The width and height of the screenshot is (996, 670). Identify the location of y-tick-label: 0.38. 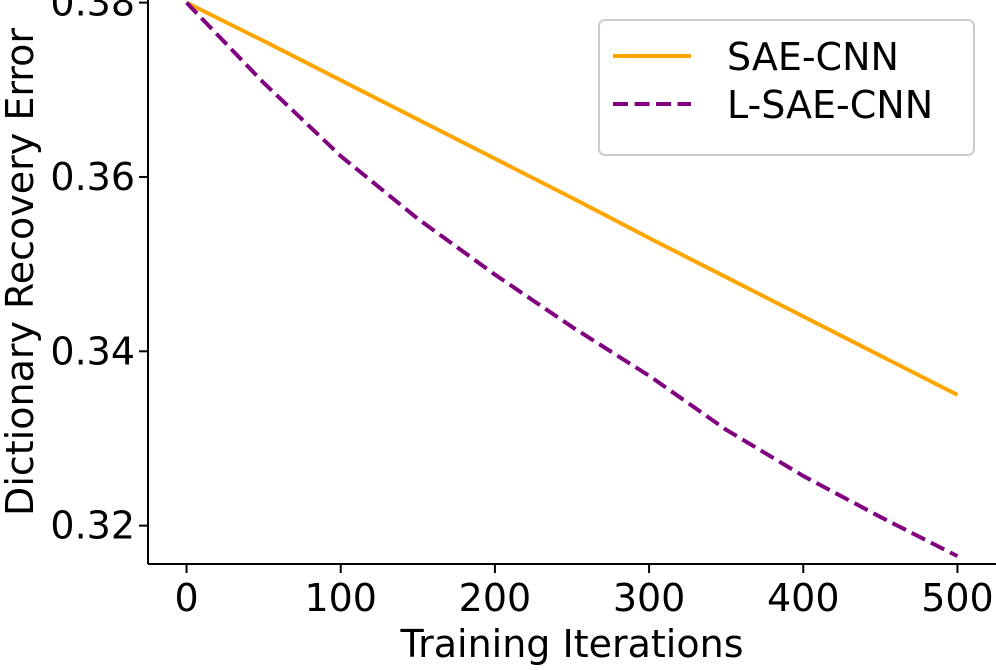
(92, 12).